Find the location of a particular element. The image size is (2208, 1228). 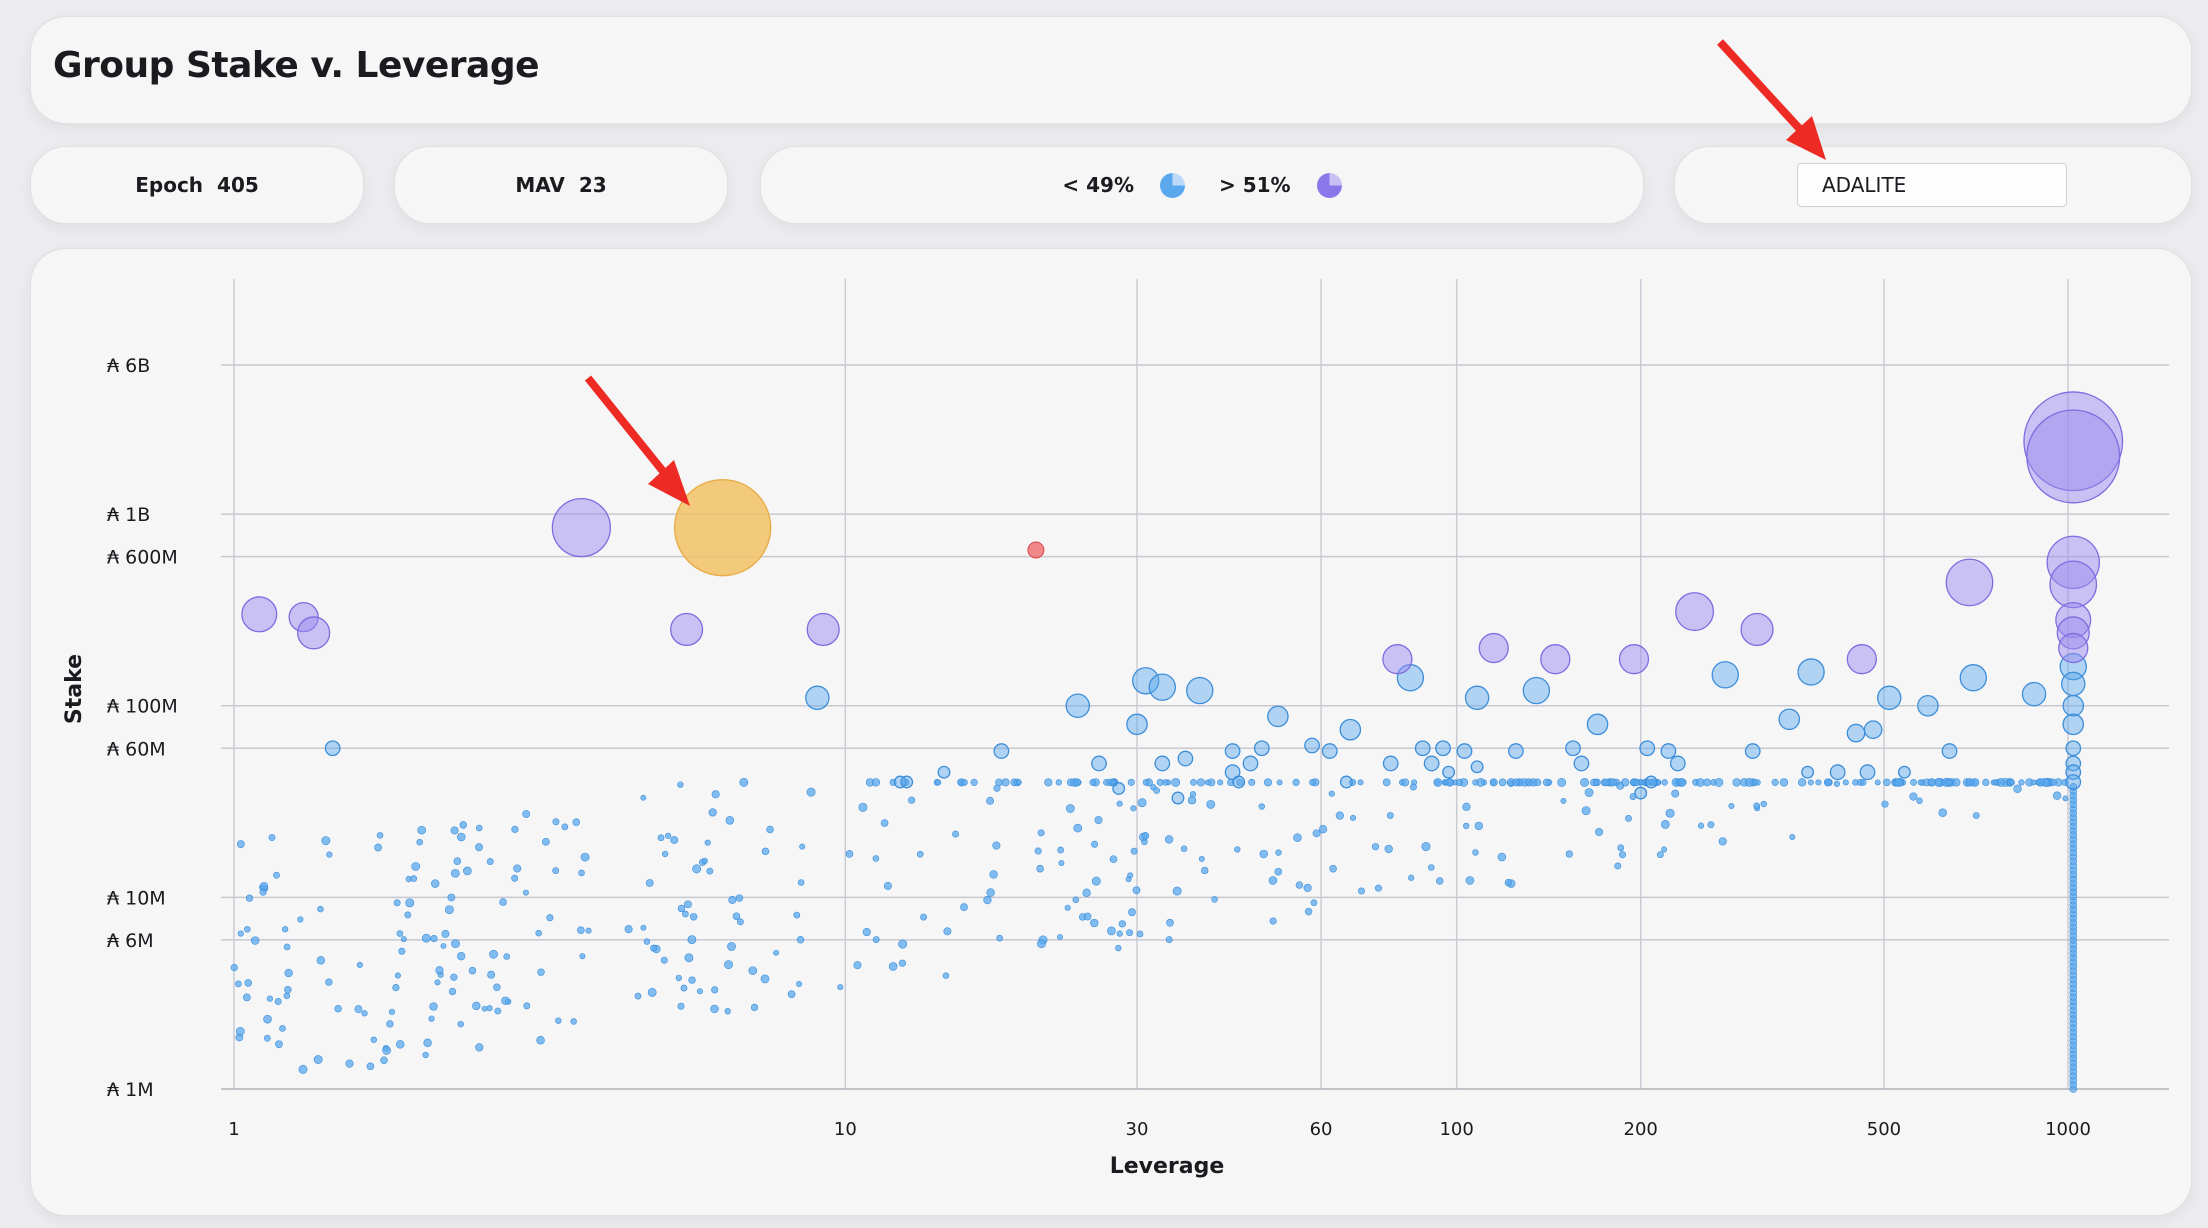

epoch-label: Epoch is located at coordinates (169, 185).